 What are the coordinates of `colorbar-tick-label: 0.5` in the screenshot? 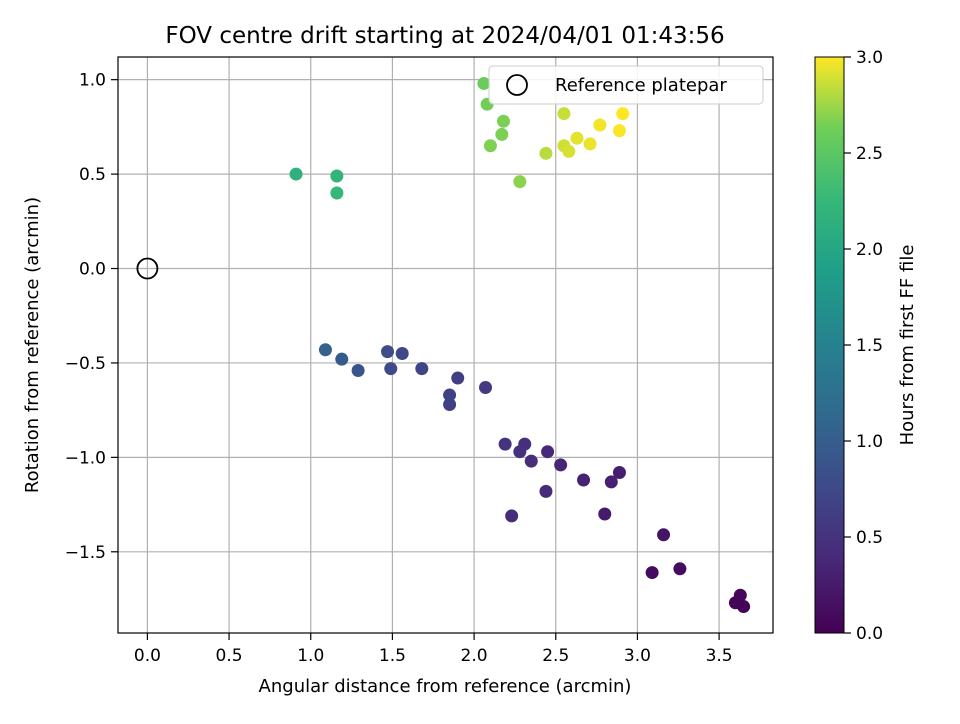 It's located at (869, 538).